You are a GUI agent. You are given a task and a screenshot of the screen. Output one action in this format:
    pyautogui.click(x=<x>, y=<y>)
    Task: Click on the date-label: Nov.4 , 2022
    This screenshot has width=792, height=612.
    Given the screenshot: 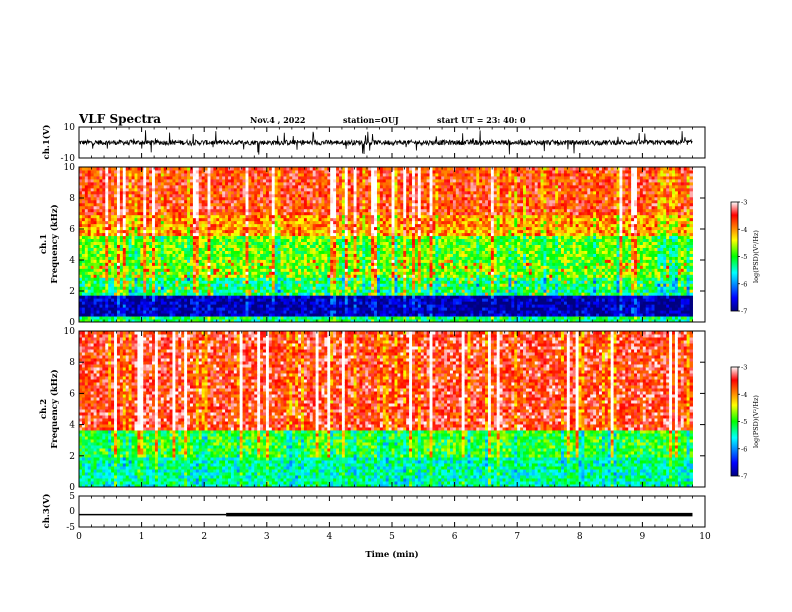 What is the action you would take?
    pyautogui.click(x=277, y=120)
    